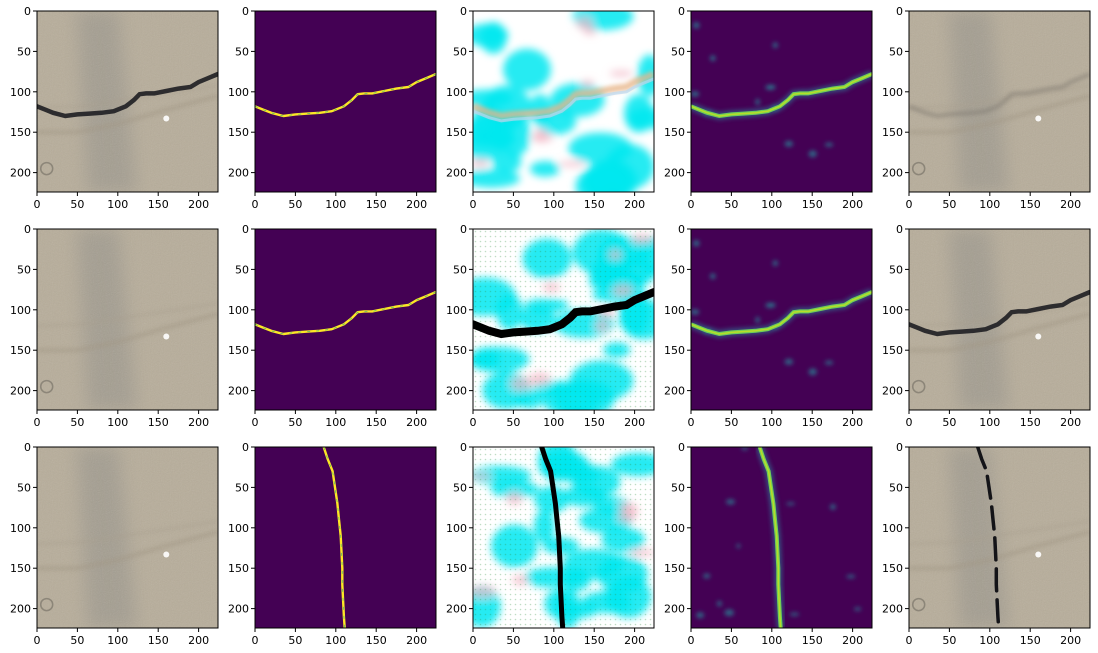 This screenshot has width=1098, height=653. I want to click on panel-r1-c0: 0 50 100 150 200 0 50 100 150 200, so click(114, 326).